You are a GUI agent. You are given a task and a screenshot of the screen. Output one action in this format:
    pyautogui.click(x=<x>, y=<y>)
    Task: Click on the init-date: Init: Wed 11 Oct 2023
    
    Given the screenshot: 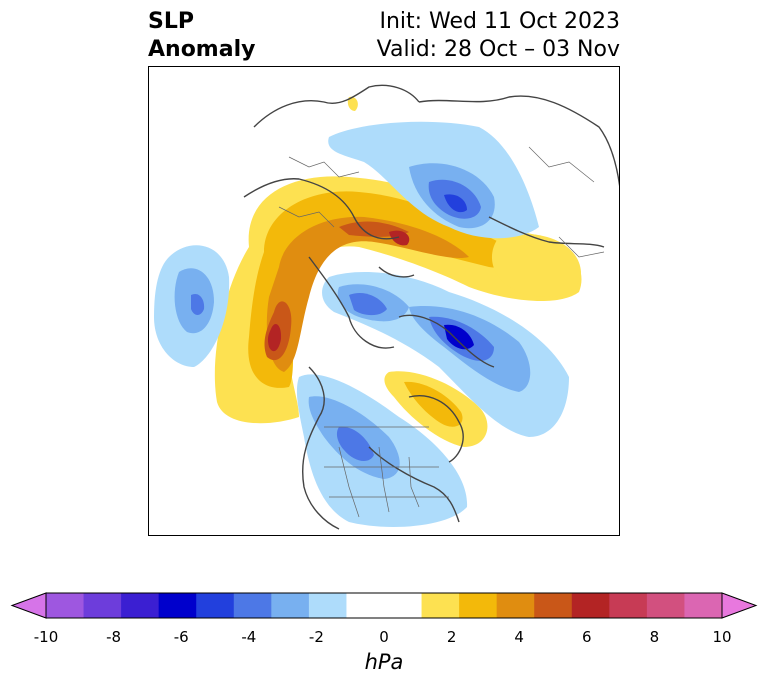 What is the action you would take?
    pyautogui.click(x=499, y=21)
    